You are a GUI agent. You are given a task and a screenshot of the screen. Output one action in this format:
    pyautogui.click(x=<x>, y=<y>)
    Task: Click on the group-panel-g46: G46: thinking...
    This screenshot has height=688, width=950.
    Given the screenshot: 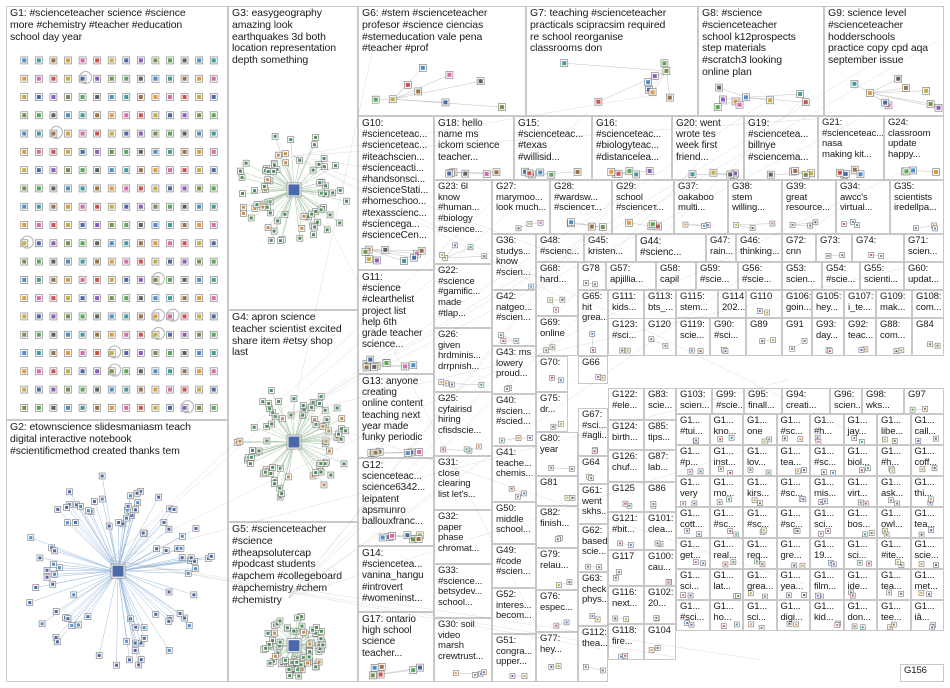 What is the action you would take?
    pyautogui.click(x=759, y=248)
    